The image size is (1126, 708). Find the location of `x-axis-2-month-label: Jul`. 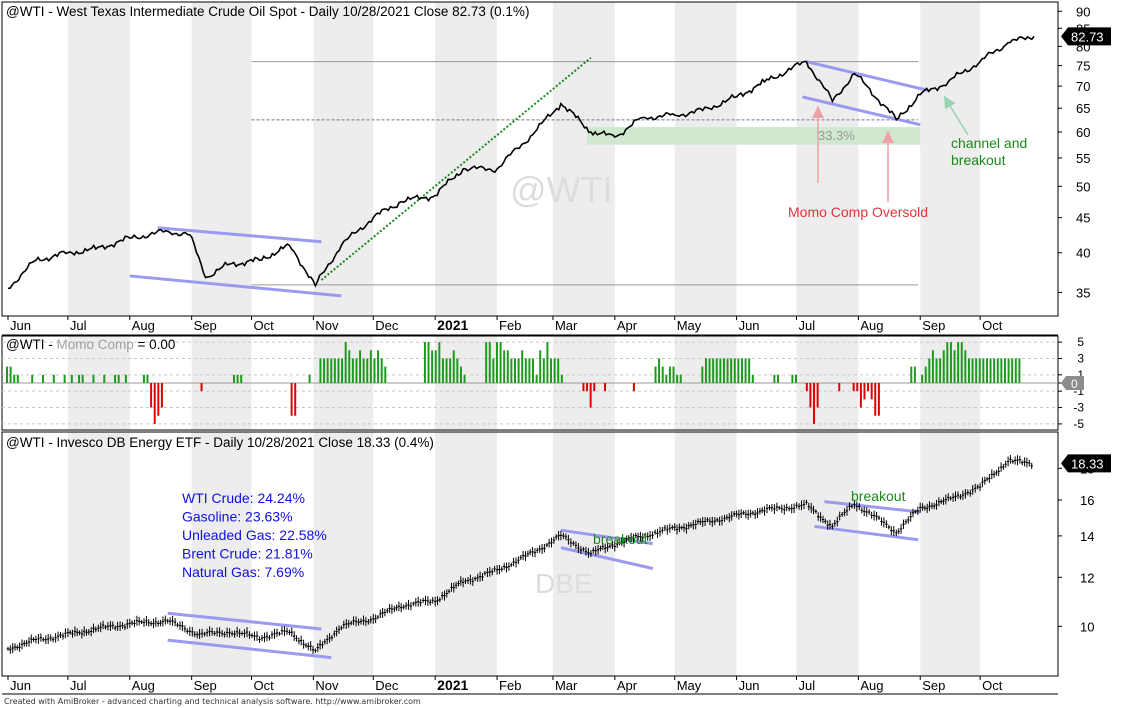

x-axis-2-month-label: Jul is located at coordinates (806, 685).